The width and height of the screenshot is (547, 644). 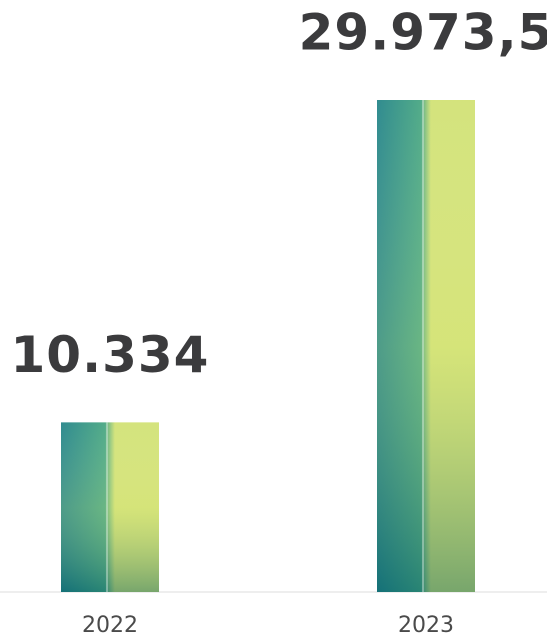 What do you see at coordinates (110, 355) in the screenshot?
I see `value-label: 10.334` at bounding box center [110, 355].